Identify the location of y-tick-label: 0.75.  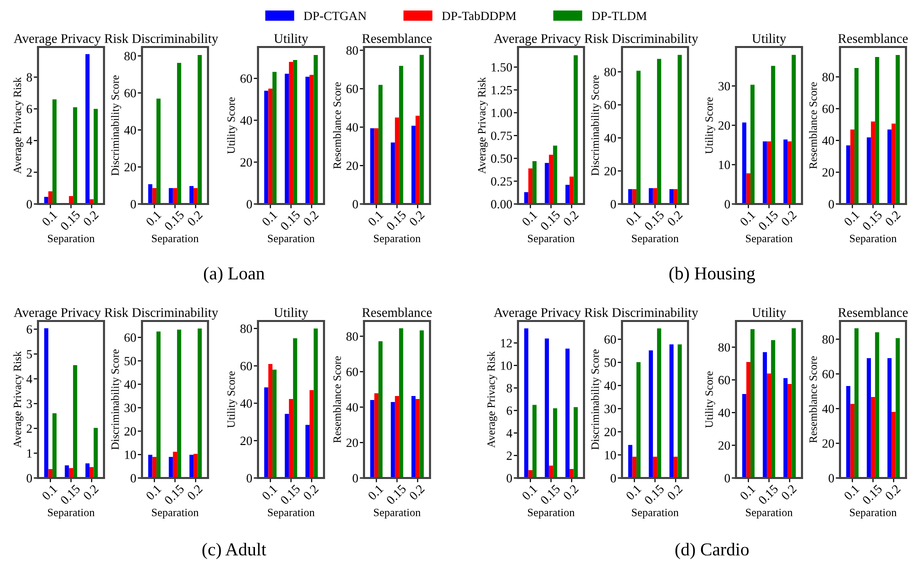
(501, 136).